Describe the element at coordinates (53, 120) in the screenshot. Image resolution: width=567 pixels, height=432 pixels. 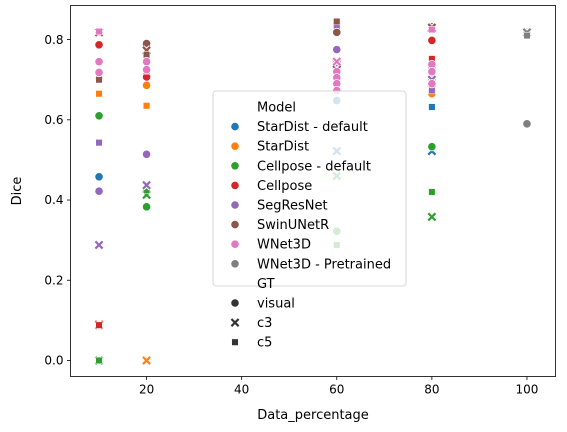
I see `y-tick-label-3: 0.6` at that location.